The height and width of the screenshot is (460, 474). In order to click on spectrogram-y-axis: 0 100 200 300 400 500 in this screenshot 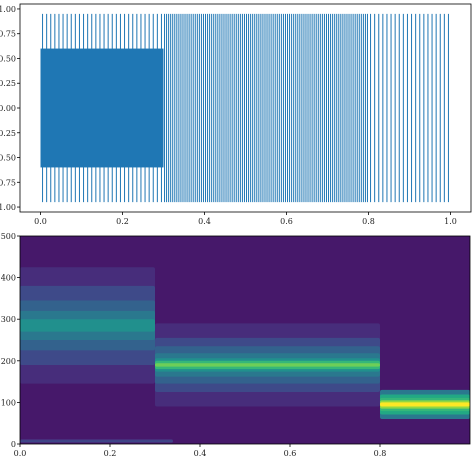, I will do `click(10, 340)`.